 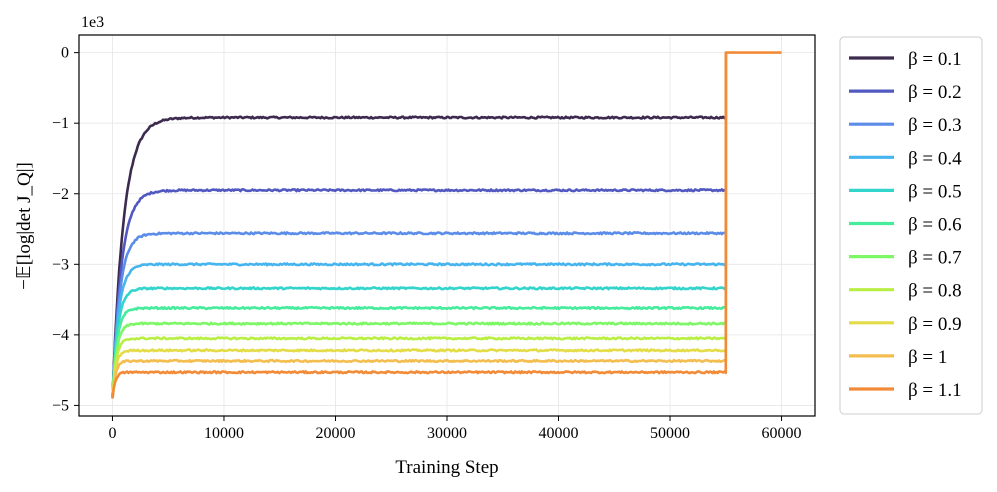 What do you see at coordinates (935, 191) in the screenshot?
I see `legend-label: β = 0.5` at bounding box center [935, 191].